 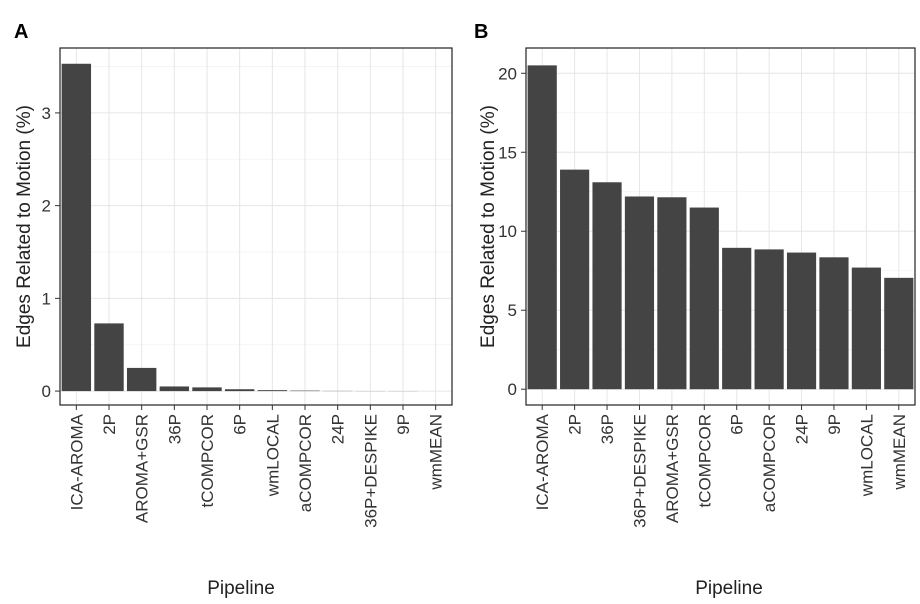 What do you see at coordinates (507, 231) in the screenshot?
I see `y-tick-label: 10` at bounding box center [507, 231].